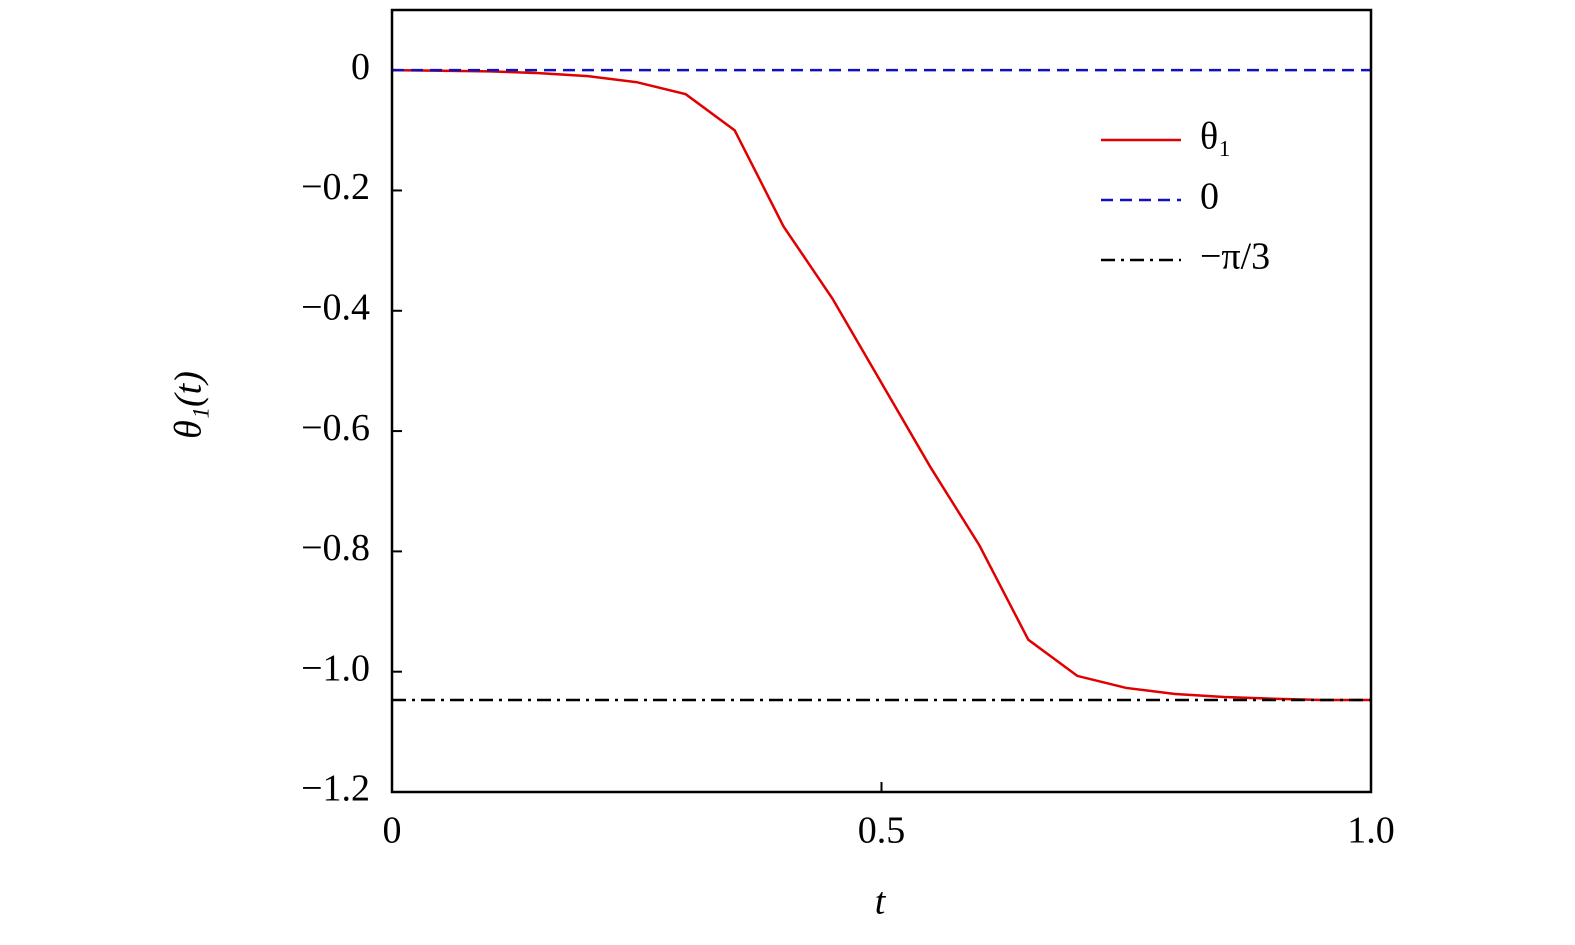 The image size is (1575, 945). Describe the element at coordinates (335, 668) in the screenshot. I see `y-tick-label: −1.0` at that location.